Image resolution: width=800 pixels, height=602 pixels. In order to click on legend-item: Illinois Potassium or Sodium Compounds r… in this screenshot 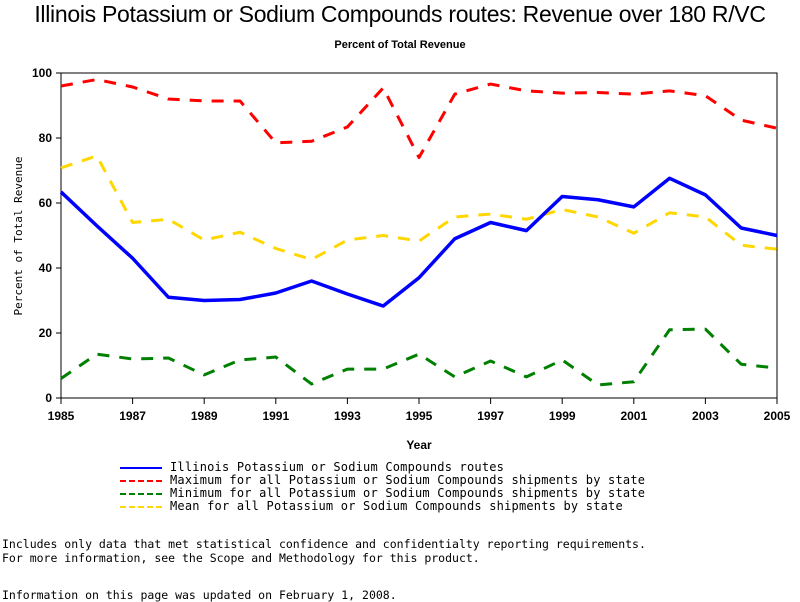, I will do `click(382, 467)`.